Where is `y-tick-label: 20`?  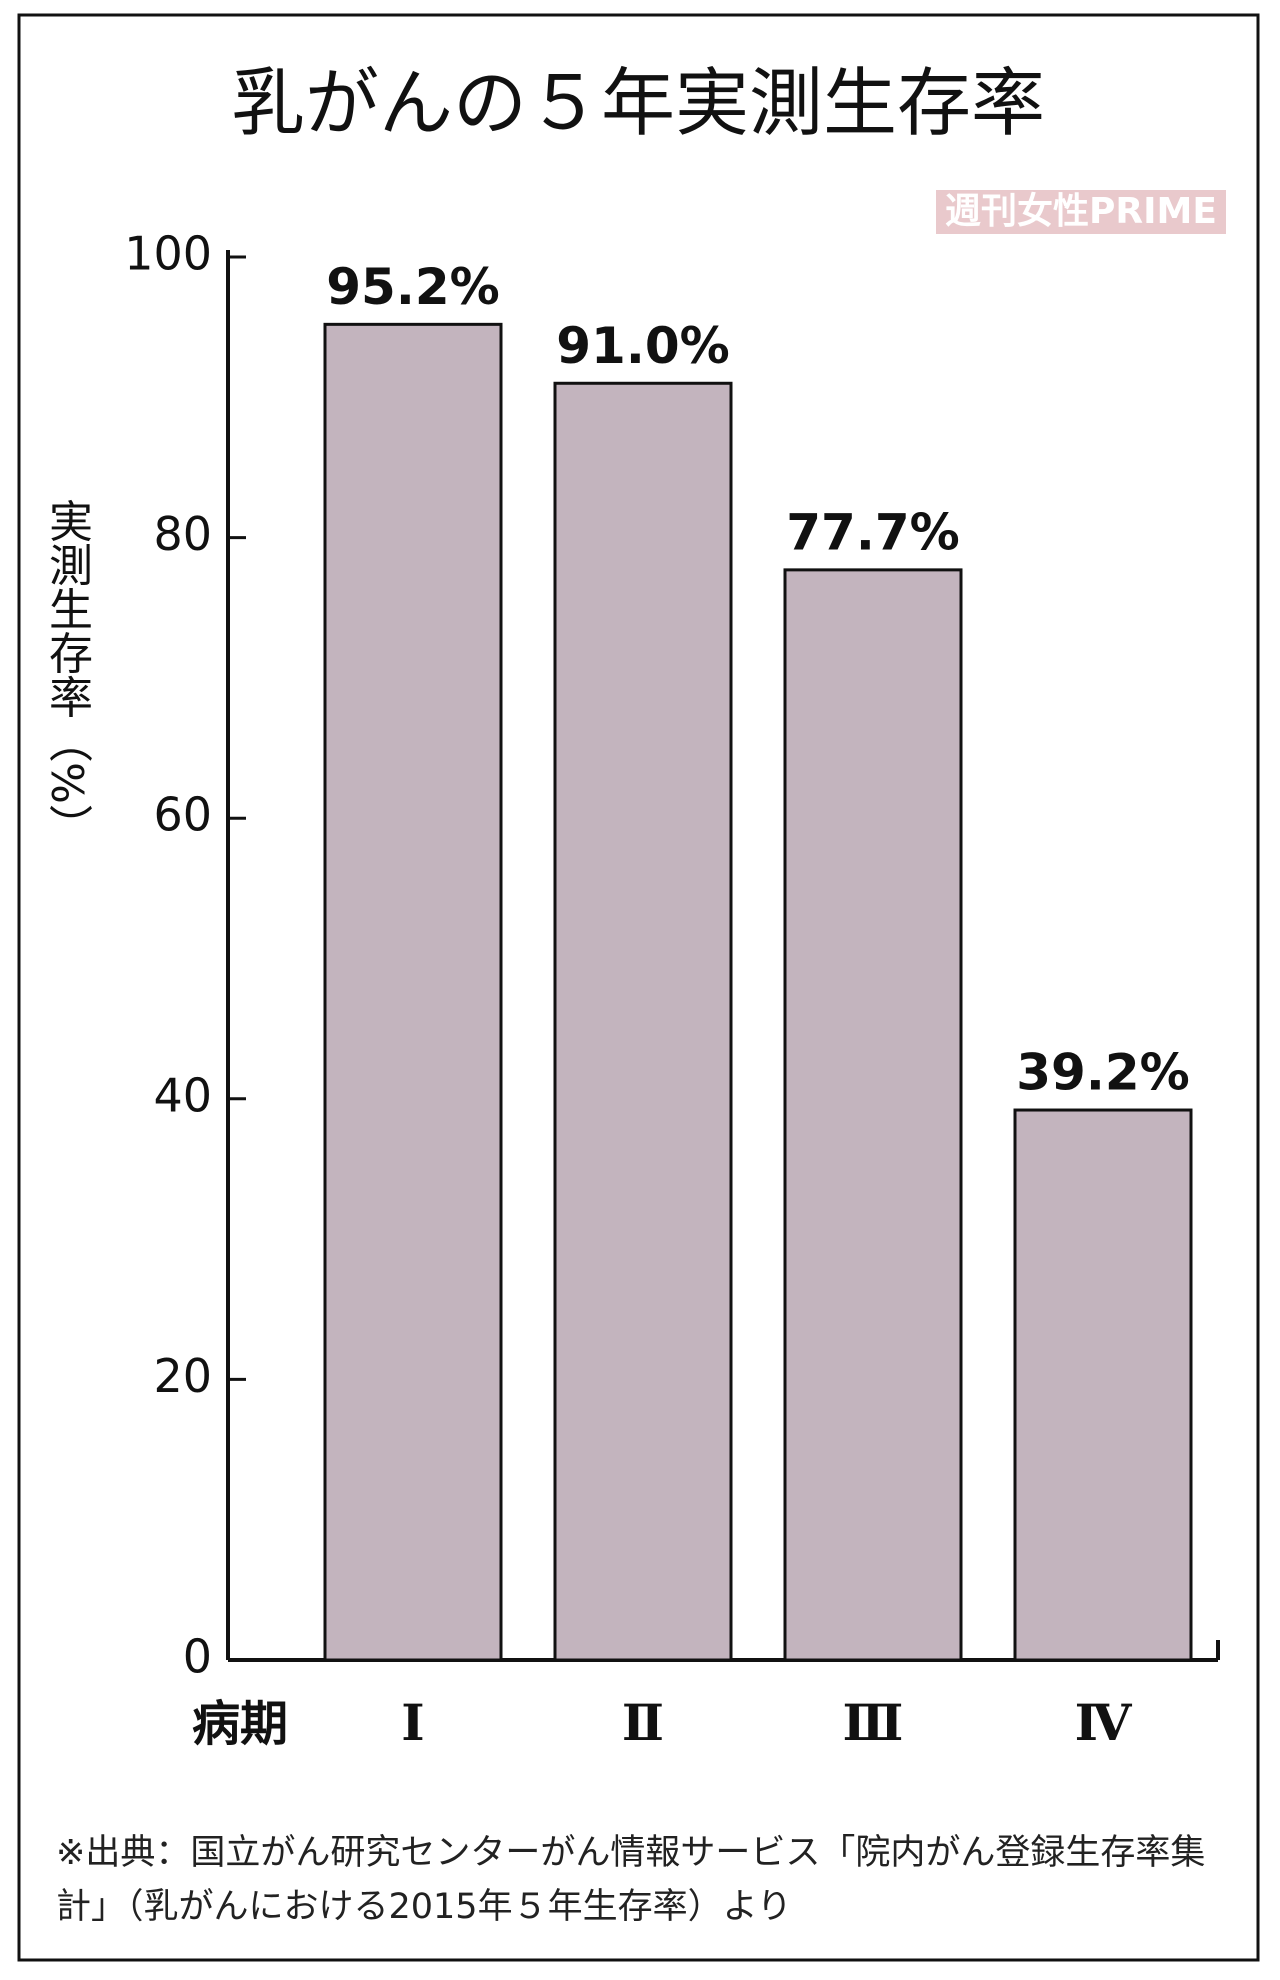
y-tick-label: 20 is located at coordinates (182, 1376).